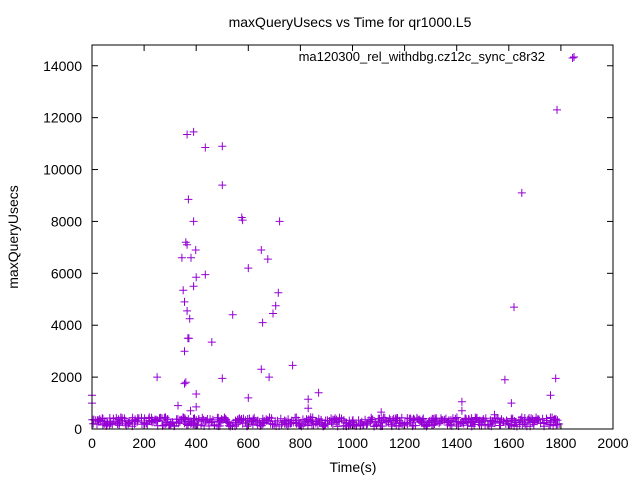  I want to click on y-tick-label: 14000, so click(62, 66).